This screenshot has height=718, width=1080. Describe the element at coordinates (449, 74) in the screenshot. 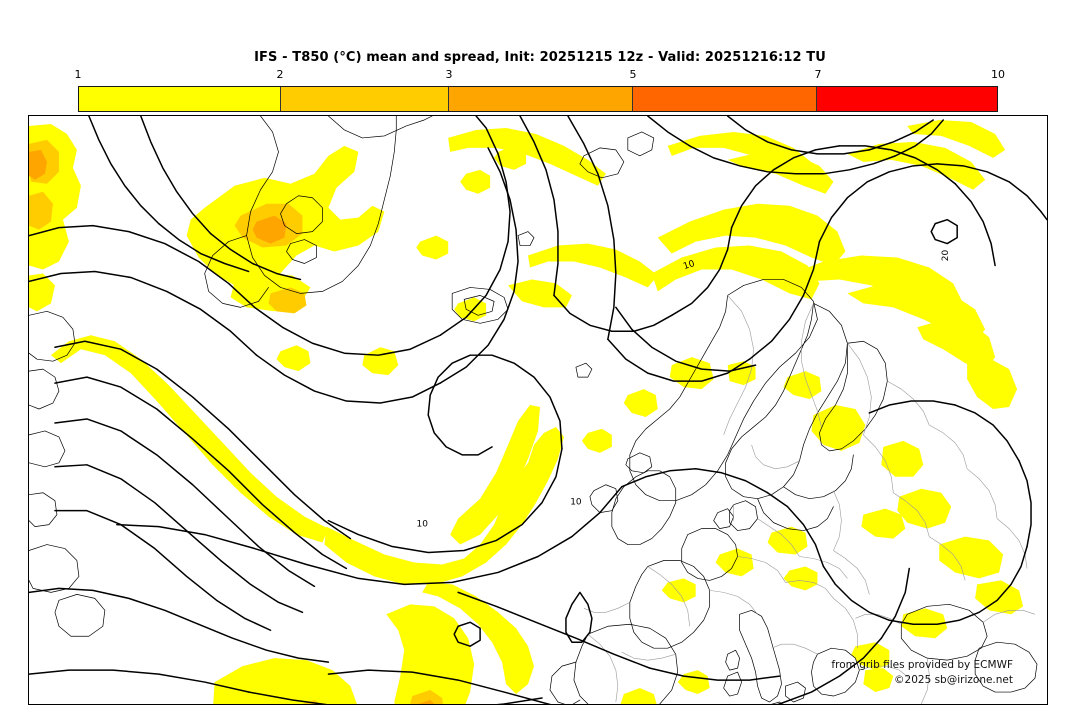

I see `colorbar-tick-3: 3` at that location.